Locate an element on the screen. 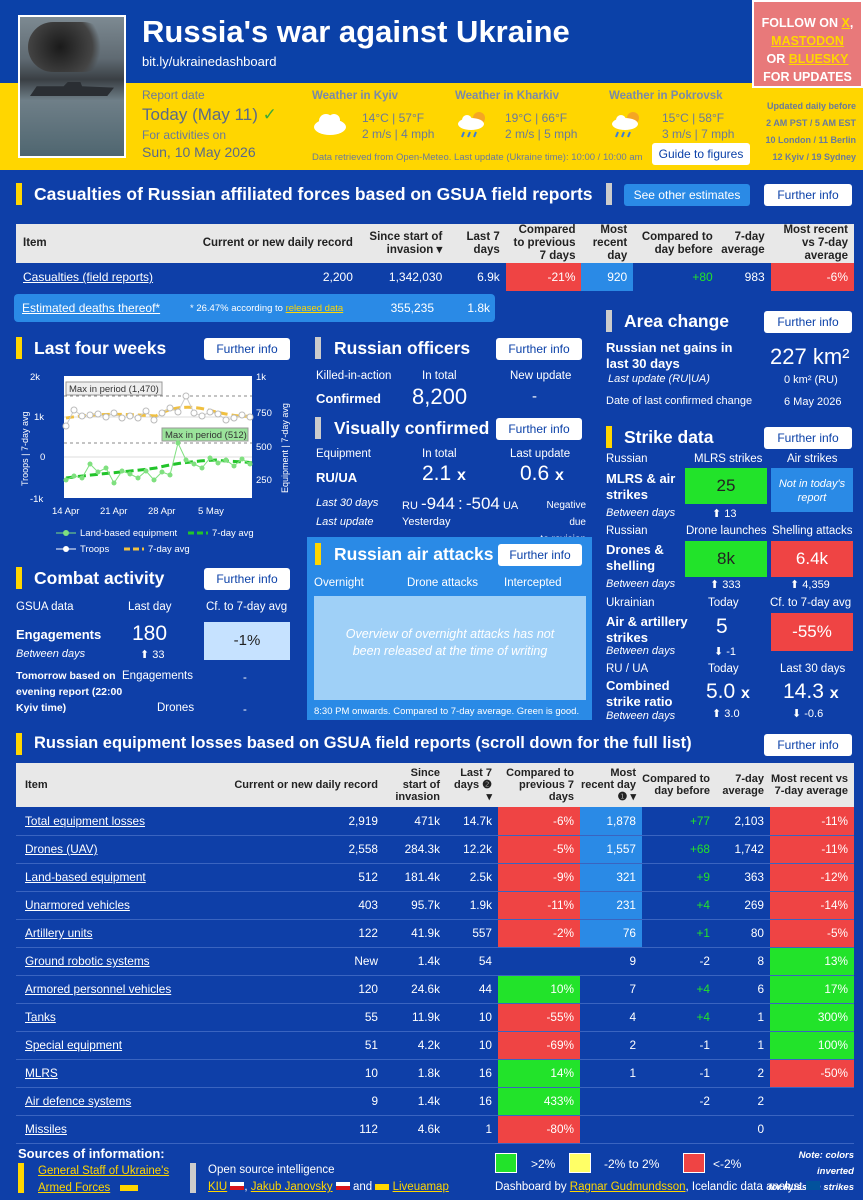 This screenshot has height=1200, width=863. col-header: Last 7 days ❷ ▾ is located at coordinates (472, 785).